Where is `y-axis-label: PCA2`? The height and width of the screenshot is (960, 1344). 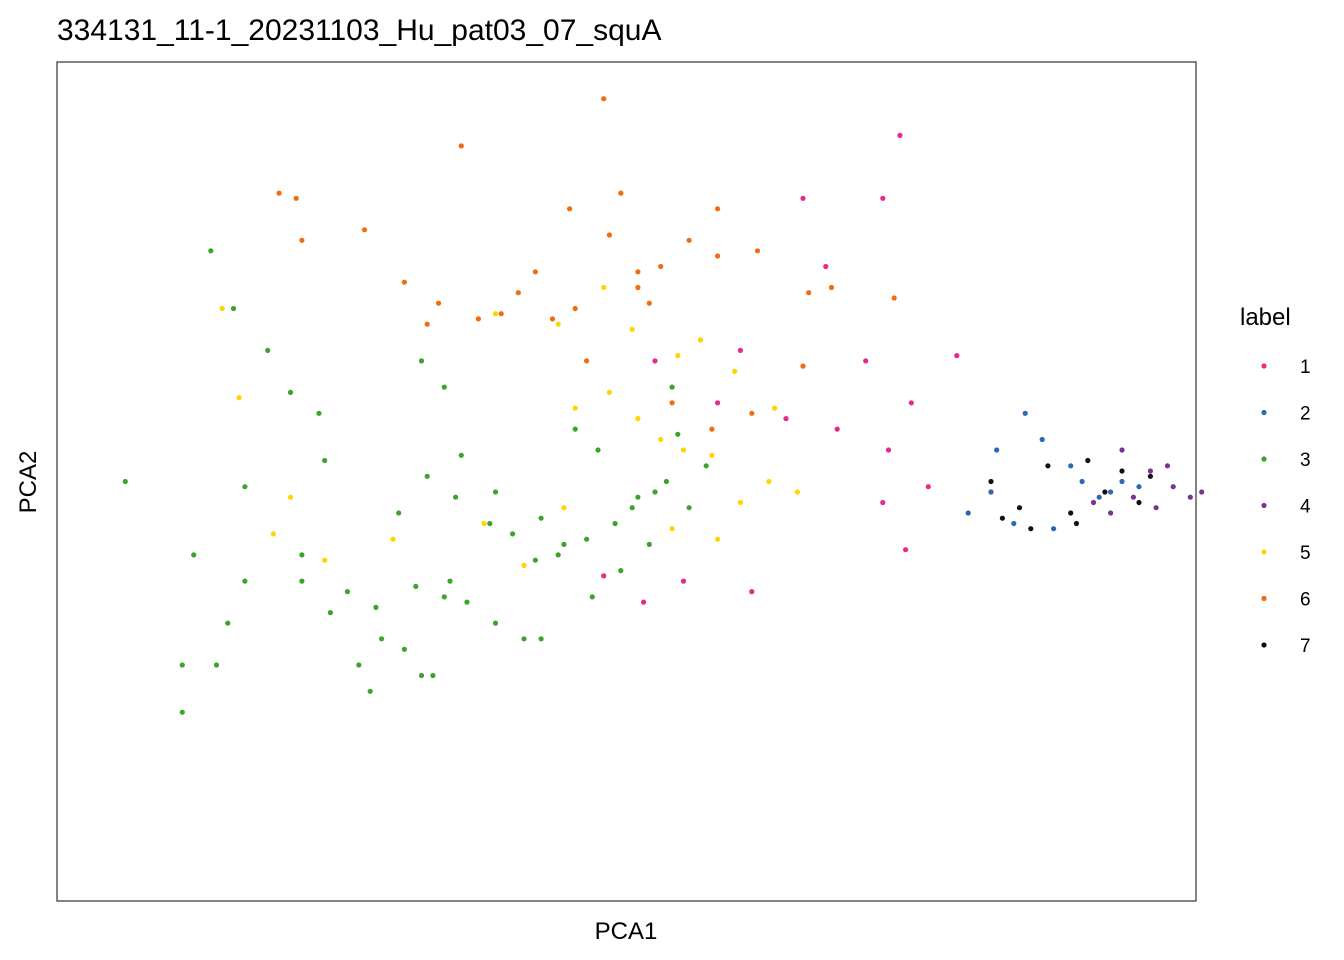 y-axis-label: PCA2 is located at coordinates (28, 482).